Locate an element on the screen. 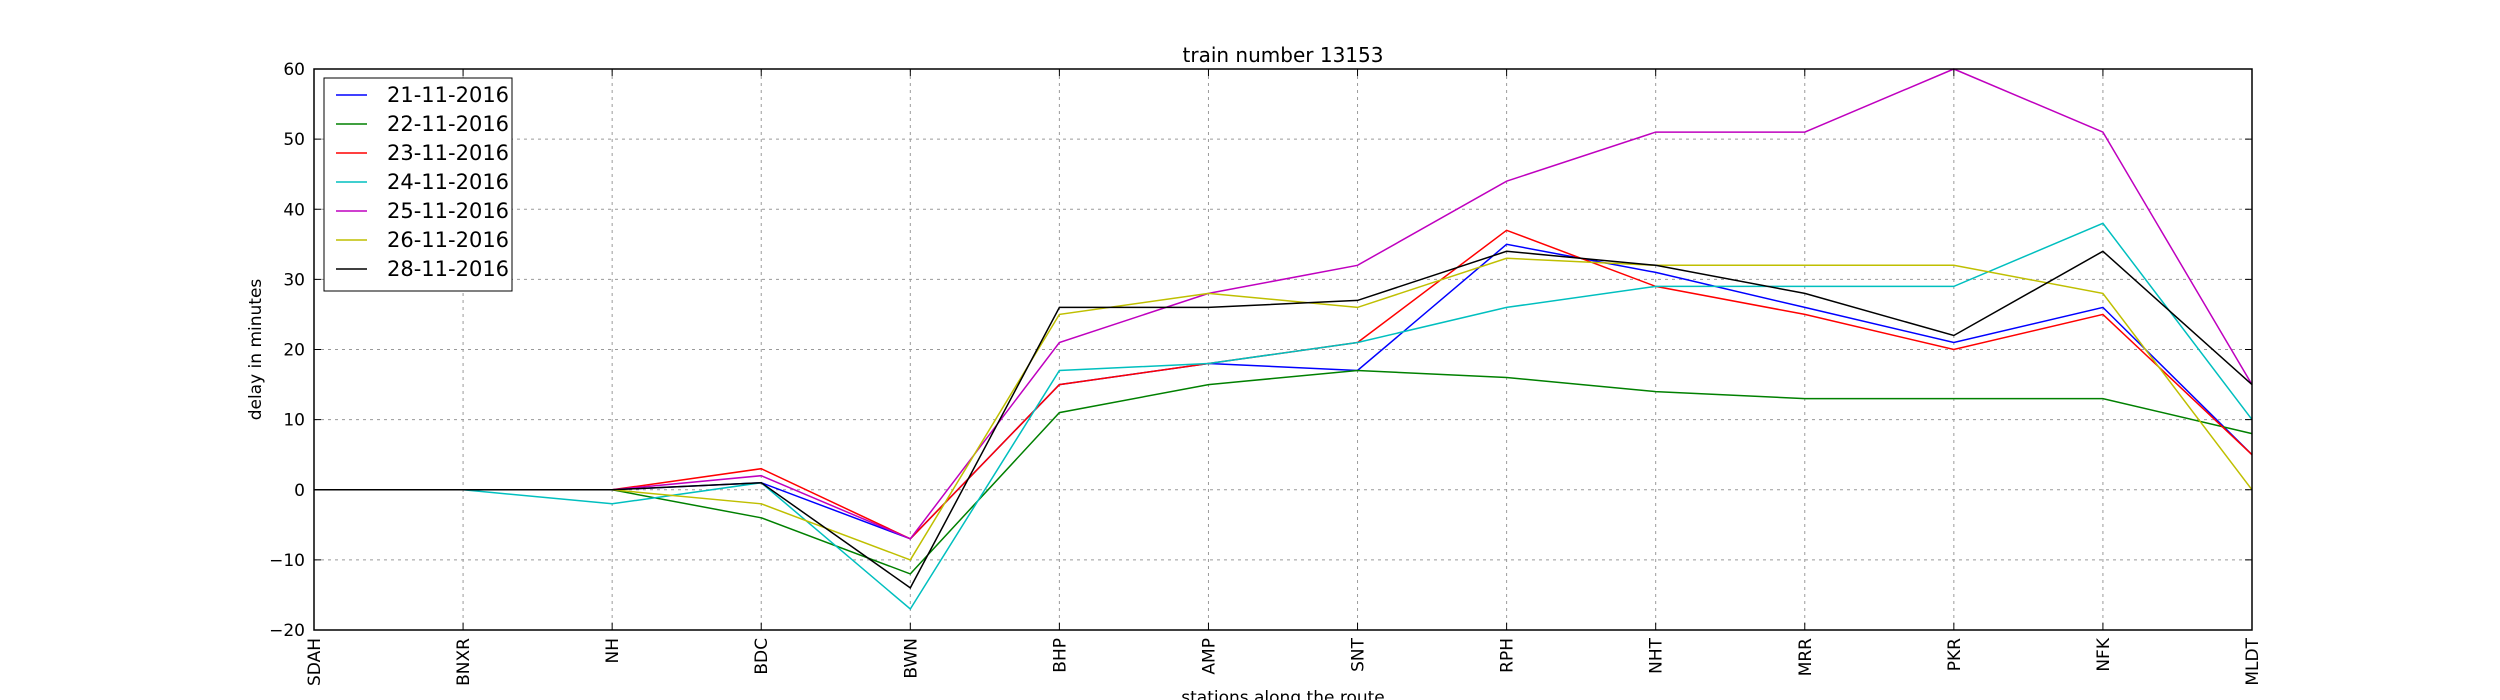 Image resolution: width=2500 pixels, height=700 pixels. legend-label: 28-11-2016 is located at coordinates (448, 269).